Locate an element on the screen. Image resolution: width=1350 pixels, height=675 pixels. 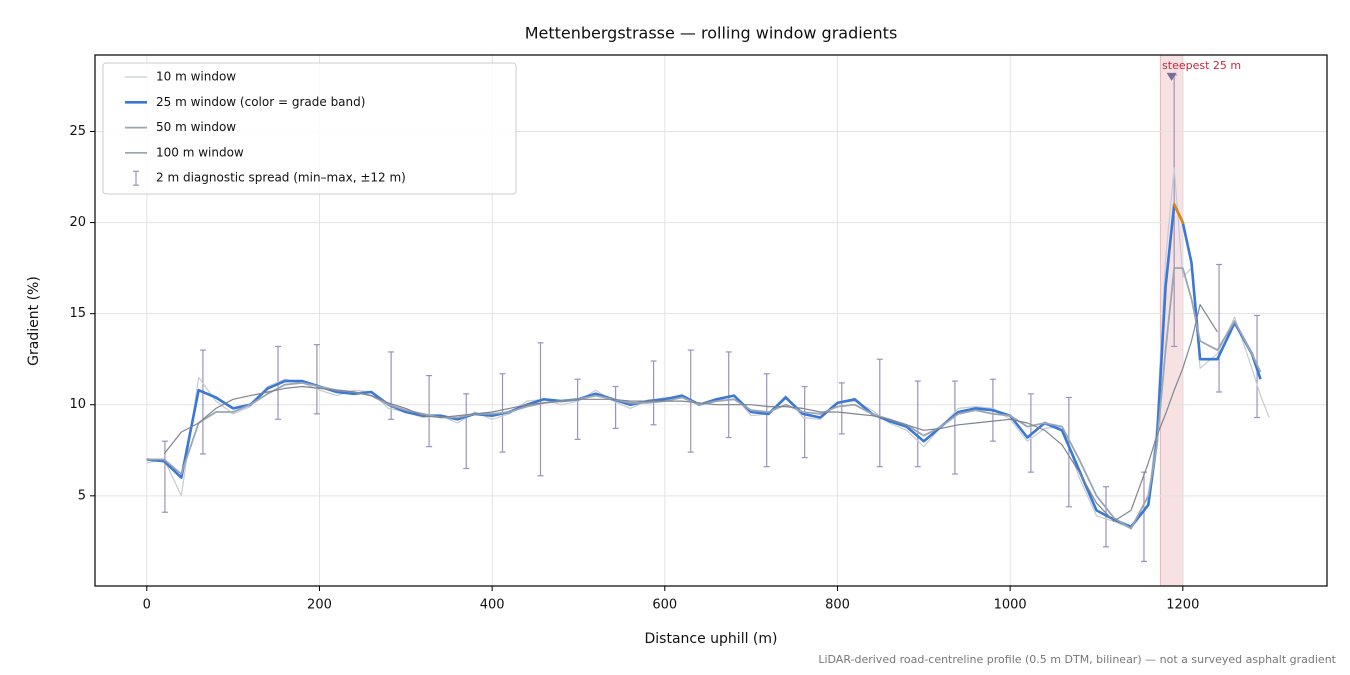
legend-label: 100 m window is located at coordinates (200, 152).